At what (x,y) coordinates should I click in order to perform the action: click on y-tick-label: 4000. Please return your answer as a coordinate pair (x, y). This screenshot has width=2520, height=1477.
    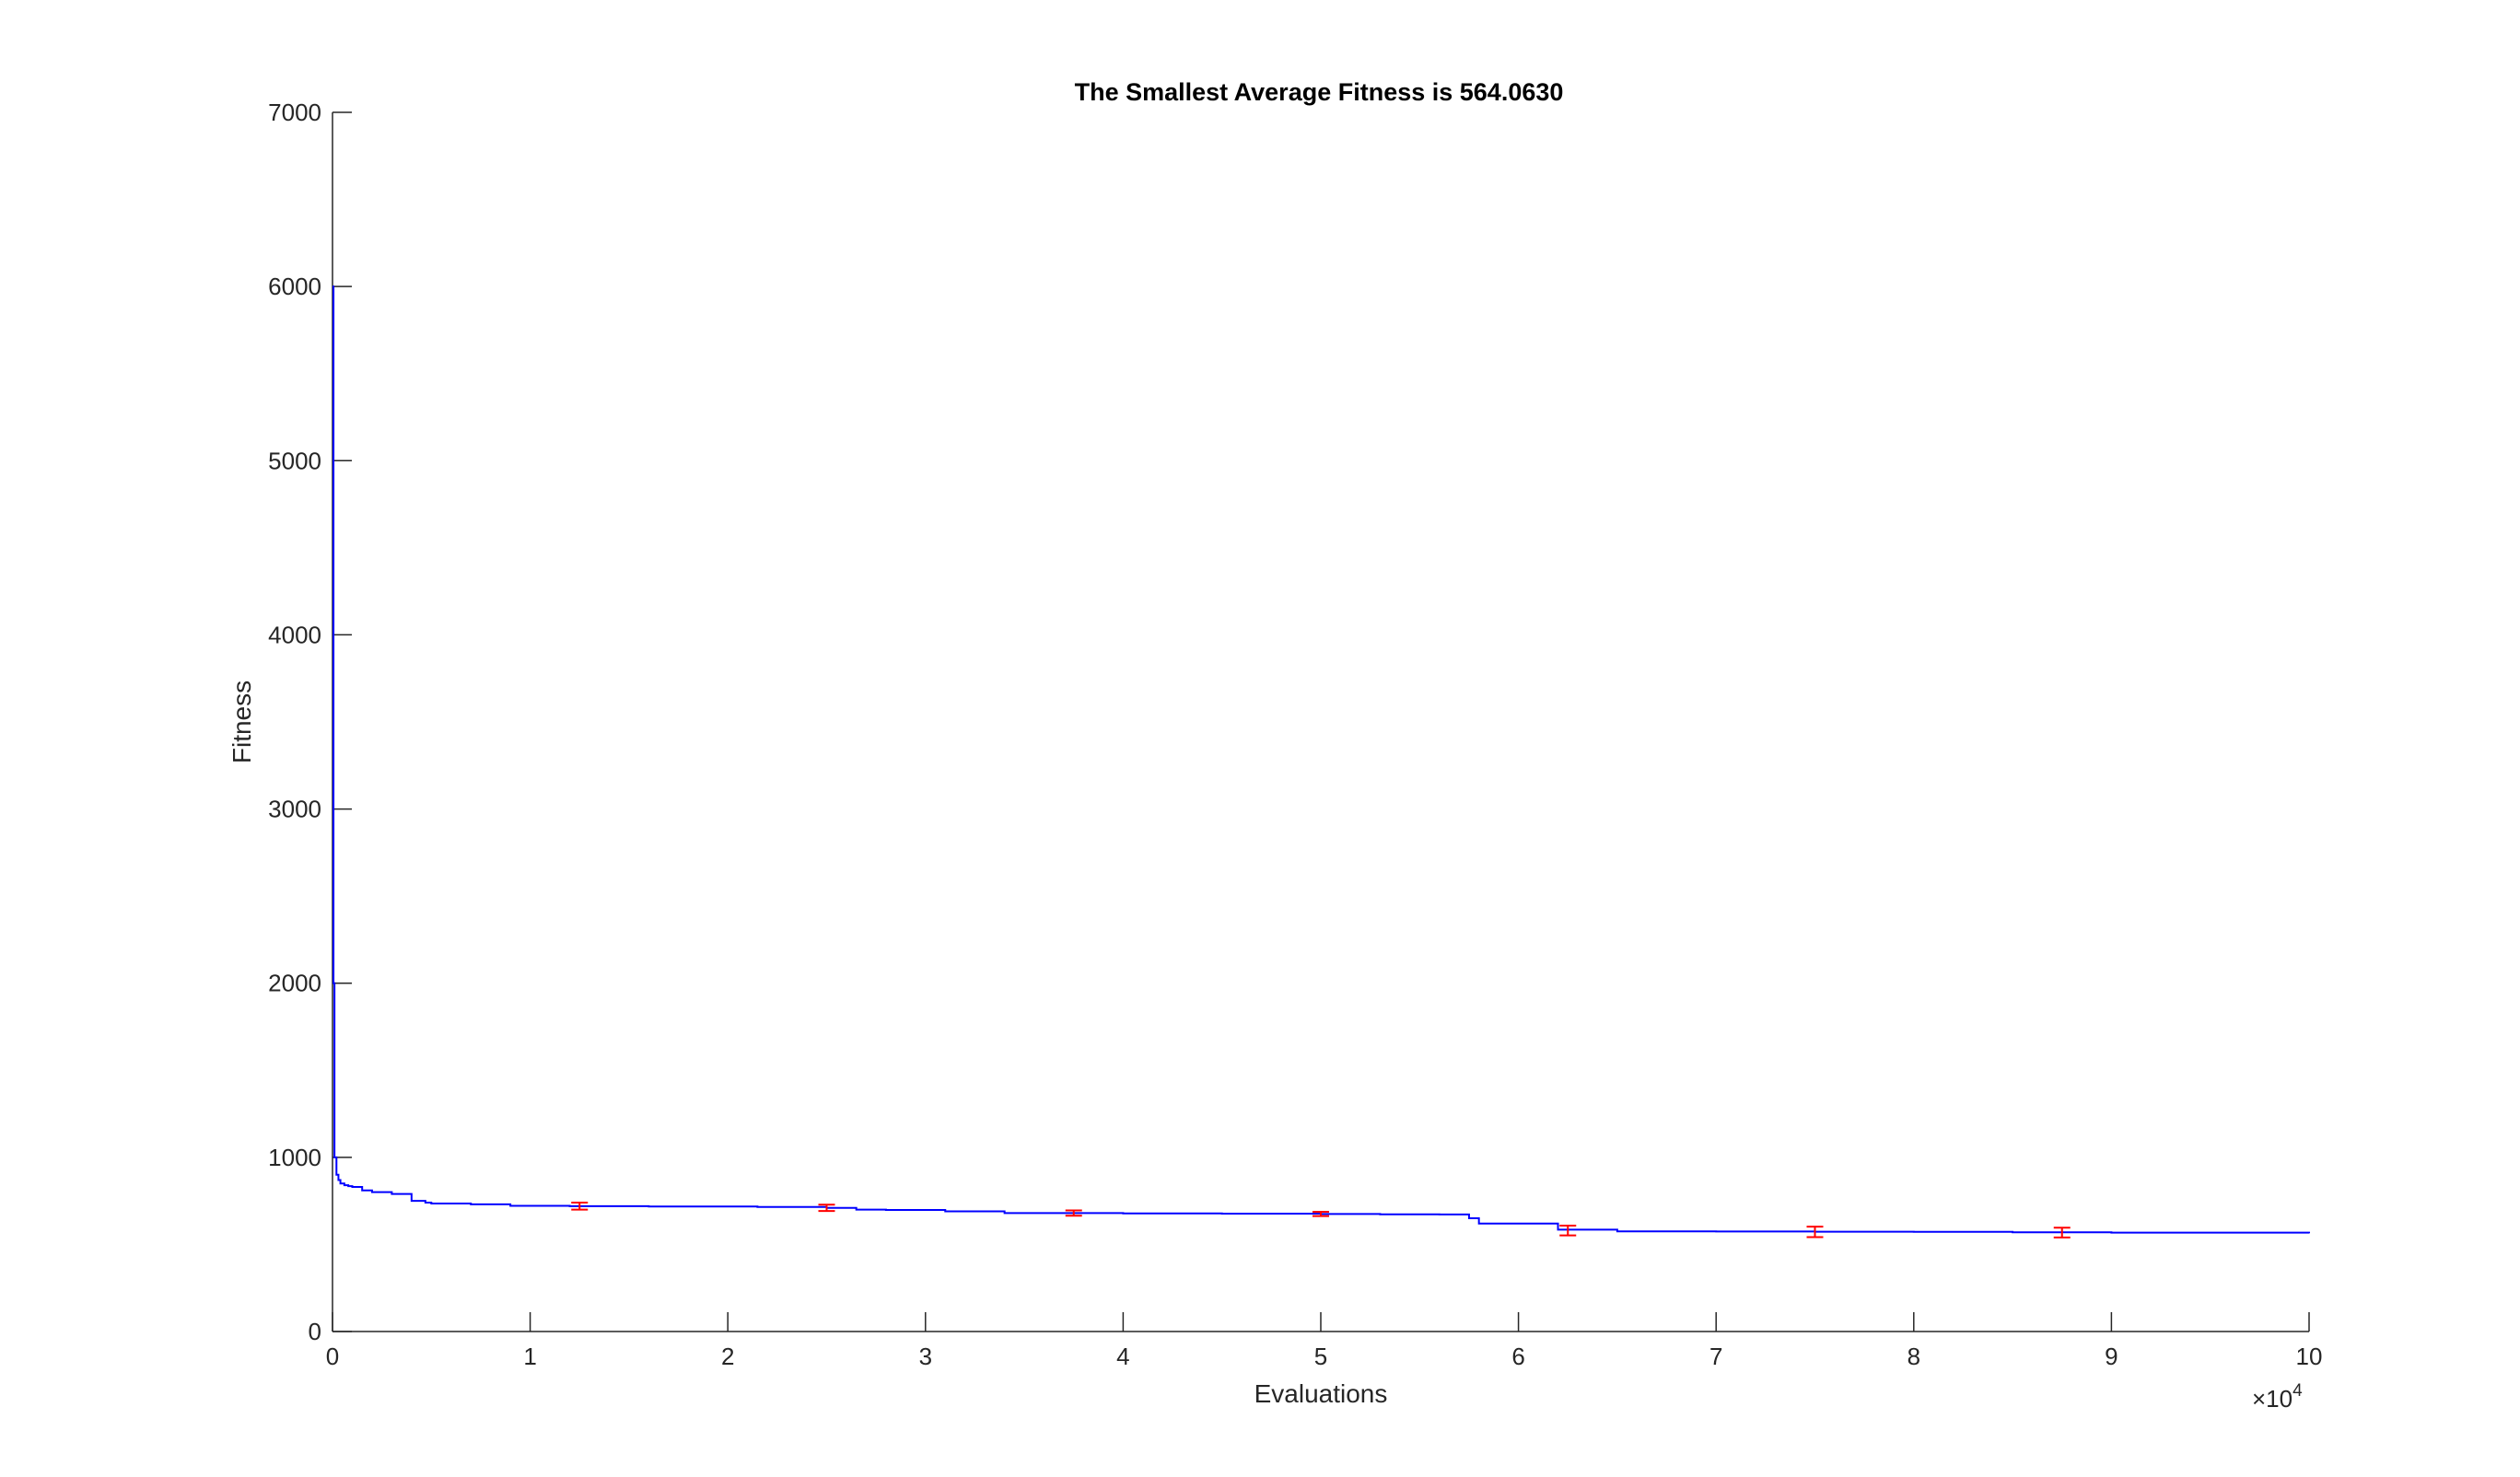
    Looking at the image, I should click on (294, 634).